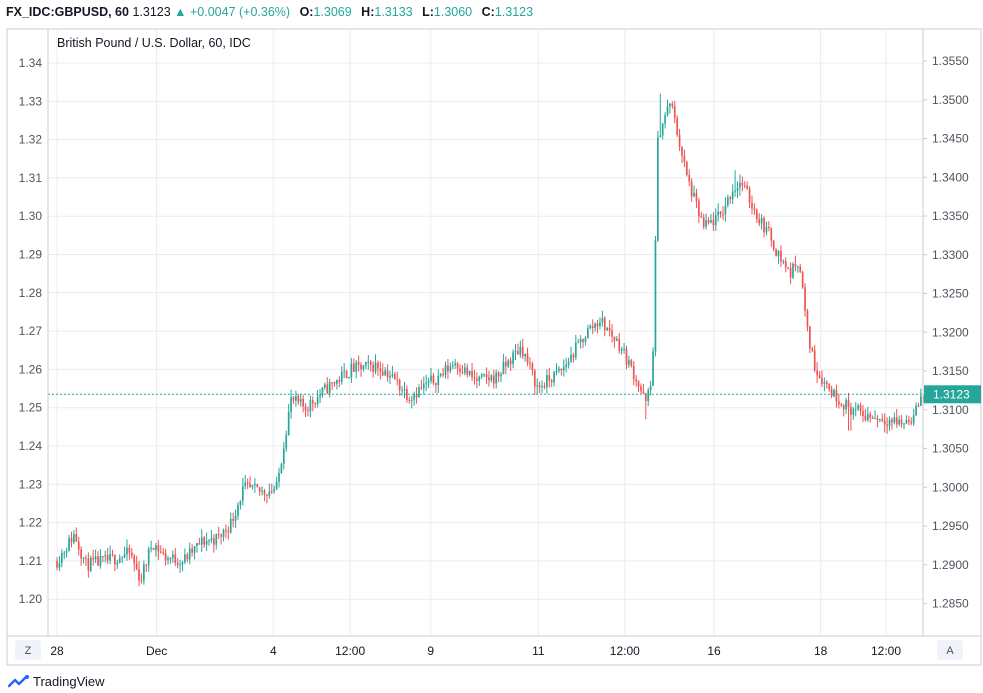 The height and width of the screenshot is (693, 983). I want to click on open-value: 1.3069, so click(332, 12).